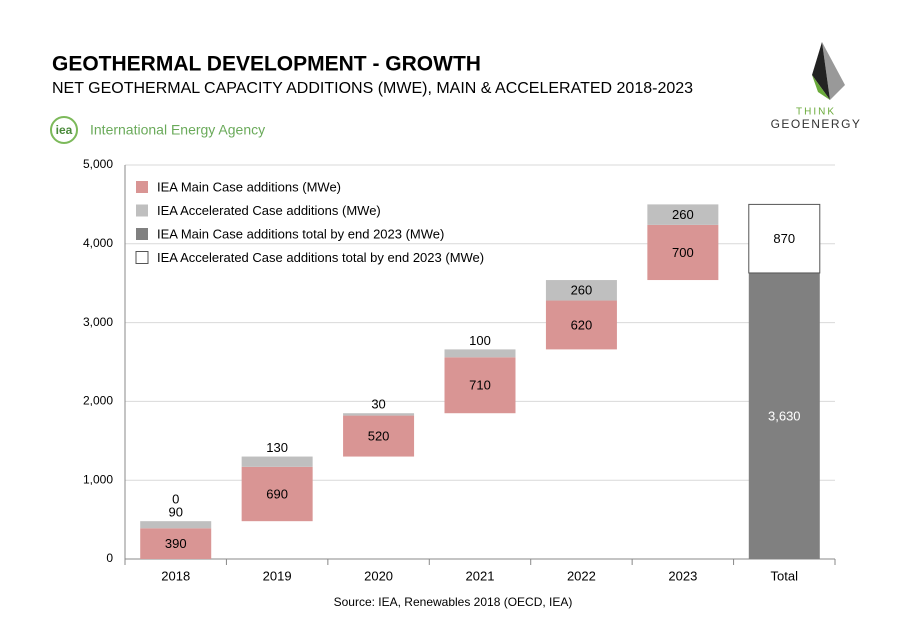 The image size is (906, 631). What do you see at coordinates (453, 602) in the screenshot?
I see `source-note: Source: IEA, Renewables 2018 (OECD, IEA)` at bounding box center [453, 602].